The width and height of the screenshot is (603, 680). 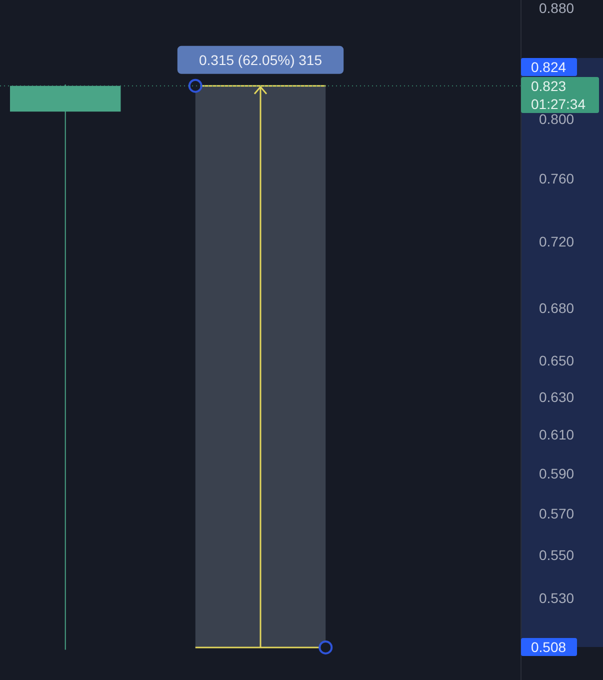 I want to click on annotation: 0.824, so click(x=548, y=66).